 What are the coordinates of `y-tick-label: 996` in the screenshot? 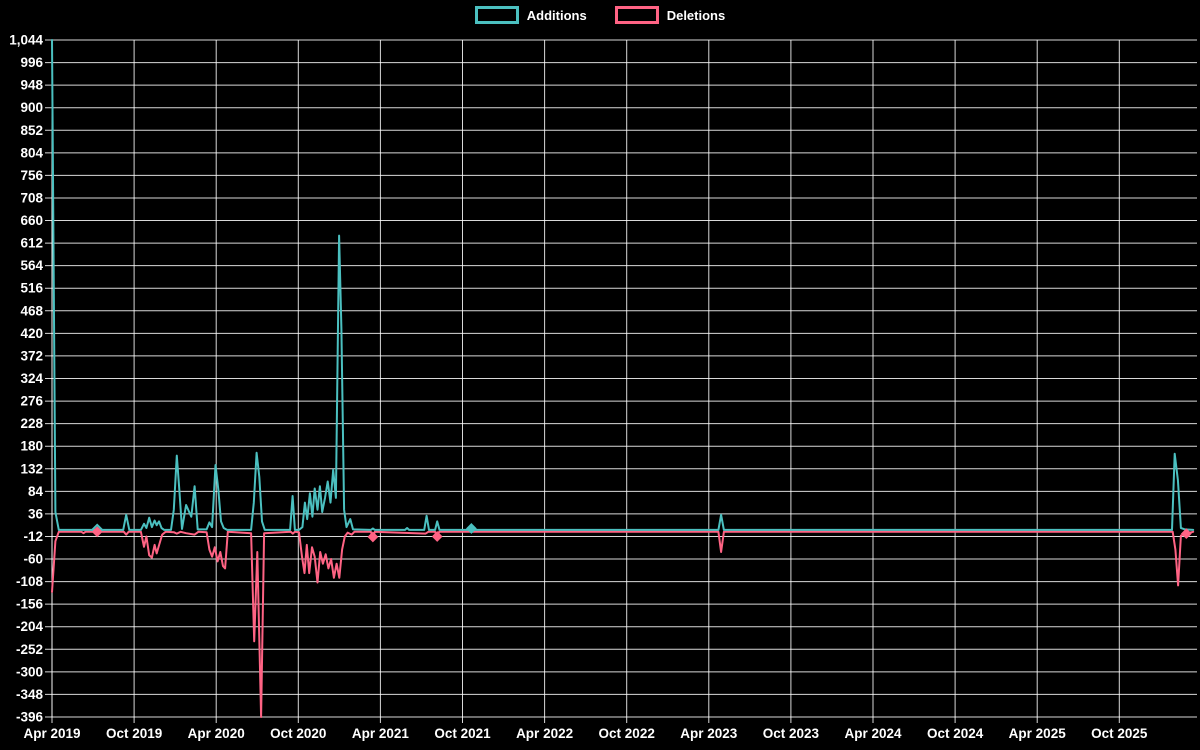 It's located at (31, 62).